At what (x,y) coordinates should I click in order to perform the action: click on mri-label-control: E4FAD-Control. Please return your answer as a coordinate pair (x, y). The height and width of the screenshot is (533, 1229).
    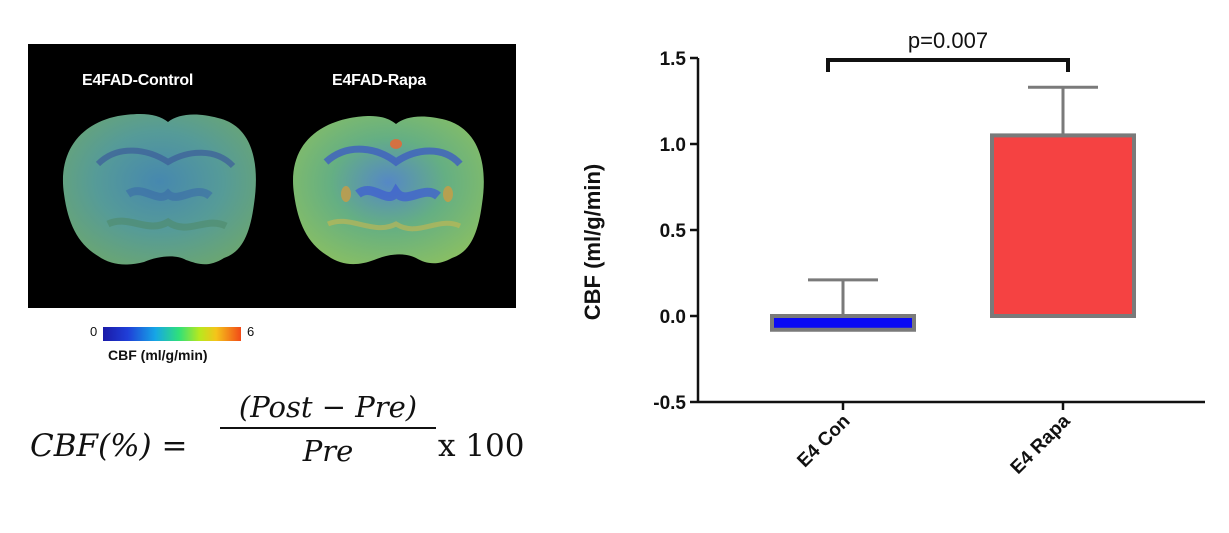
    Looking at the image, I should click on (138, 80).